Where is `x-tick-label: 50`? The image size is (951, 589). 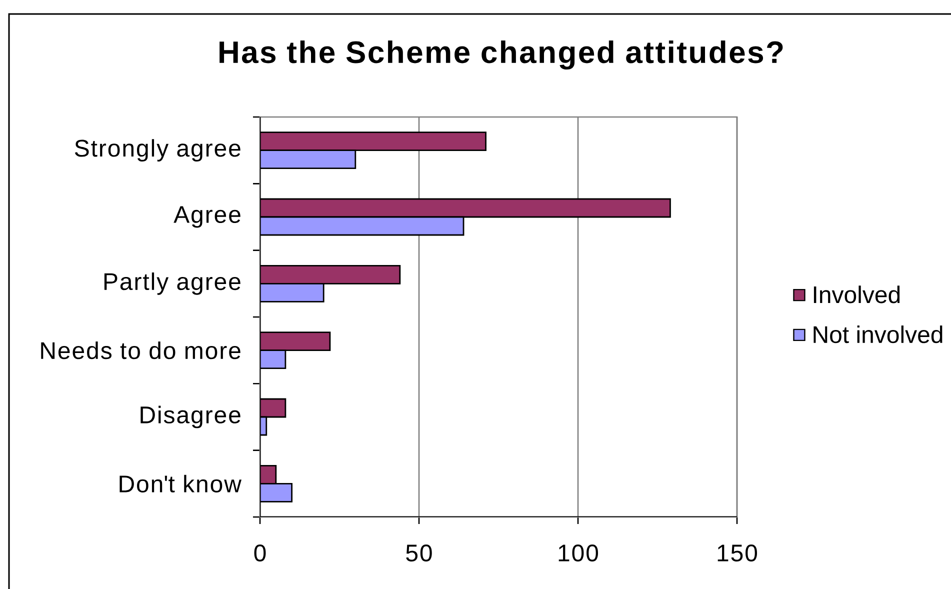 x-tick-label: 50 is located at coordinates (419, 553).